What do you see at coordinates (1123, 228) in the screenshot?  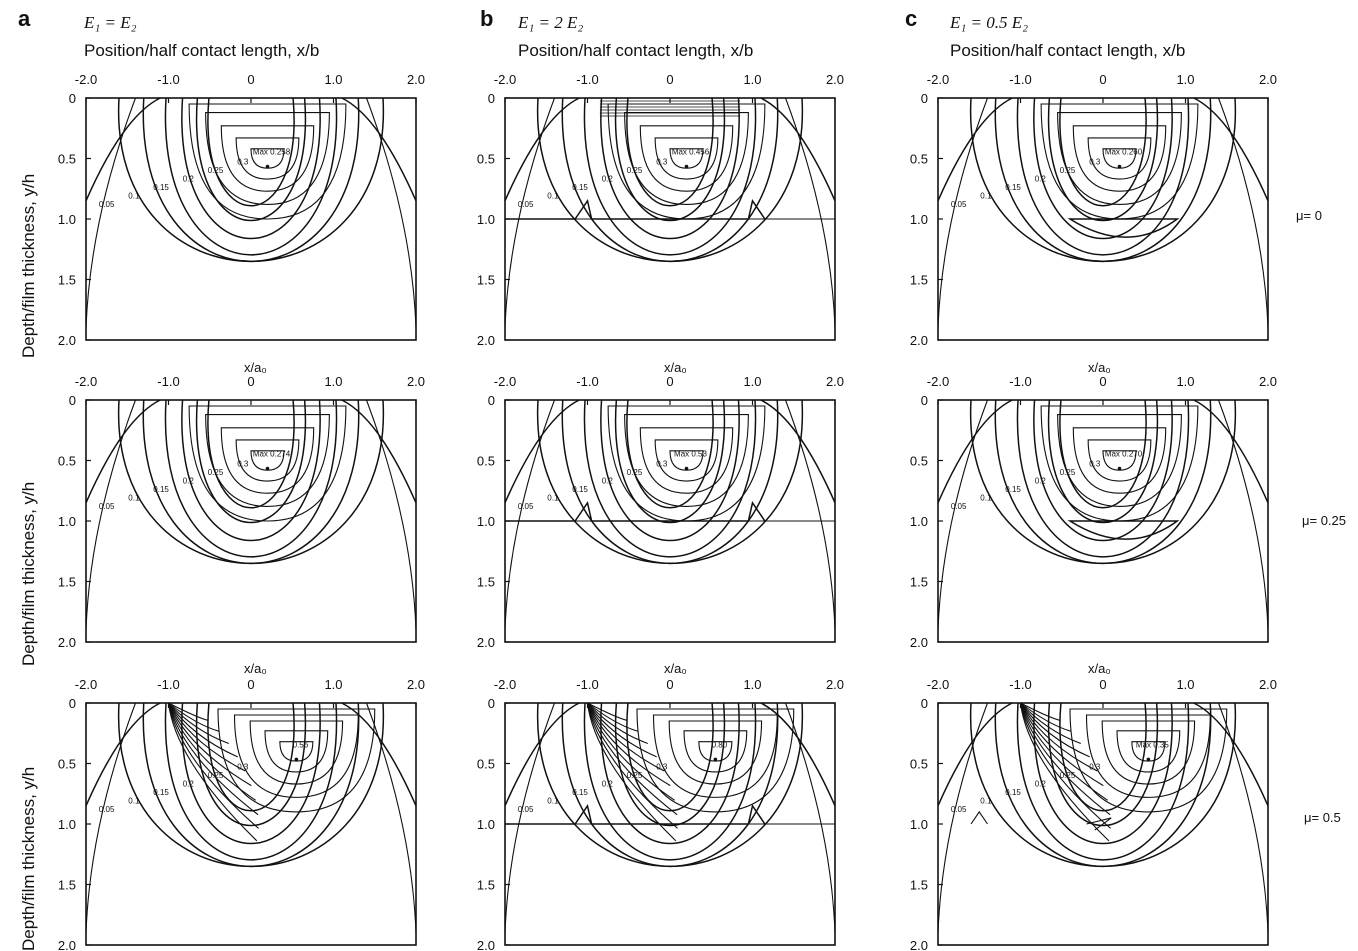 I see `lens-contour` at bounding box center [1123, 228].